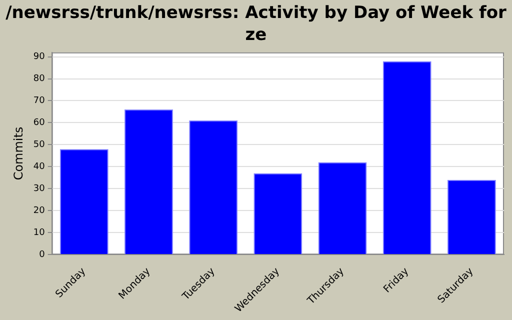 The image size is (512, 320). Describe the element at coordinates (39, 145) in the screenshot. I see `y-tick-label: 50` at that location.